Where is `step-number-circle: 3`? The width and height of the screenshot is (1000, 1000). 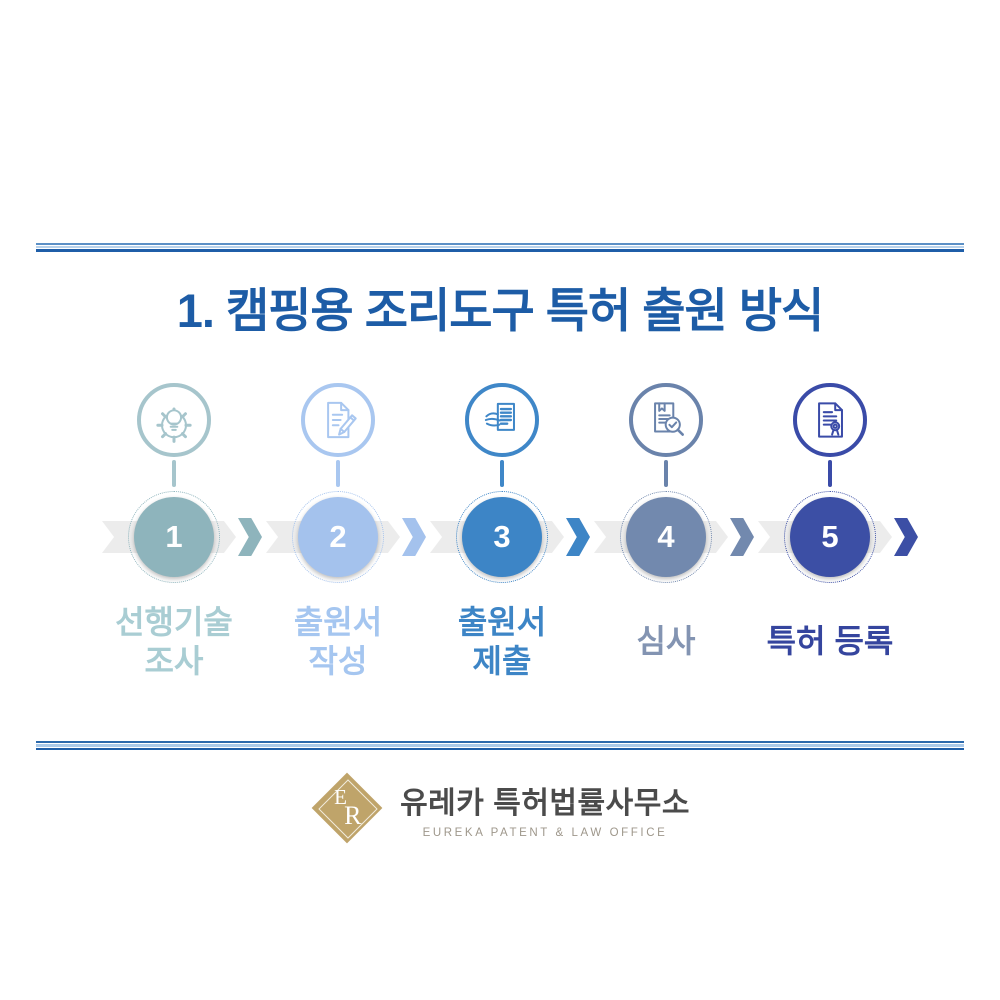
step-number-circle: 3 is located at coordinates (502, 537).